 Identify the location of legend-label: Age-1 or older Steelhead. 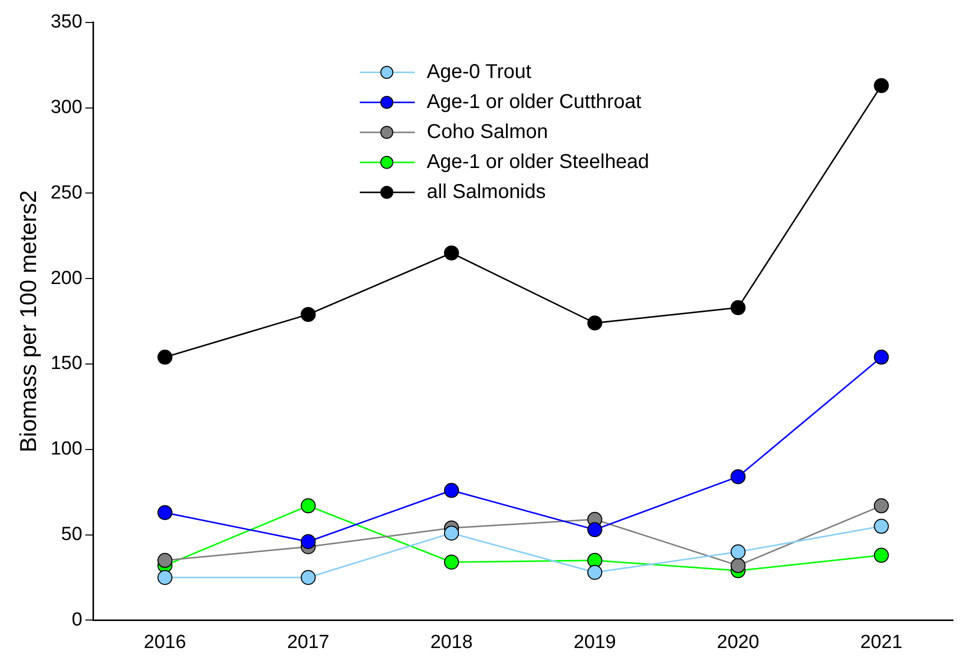
(538, 161).